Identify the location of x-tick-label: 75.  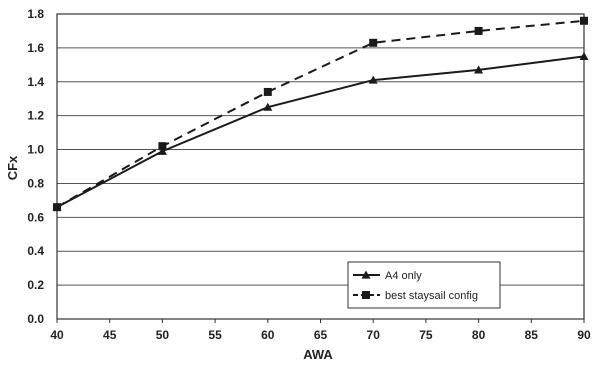
(426, 335).